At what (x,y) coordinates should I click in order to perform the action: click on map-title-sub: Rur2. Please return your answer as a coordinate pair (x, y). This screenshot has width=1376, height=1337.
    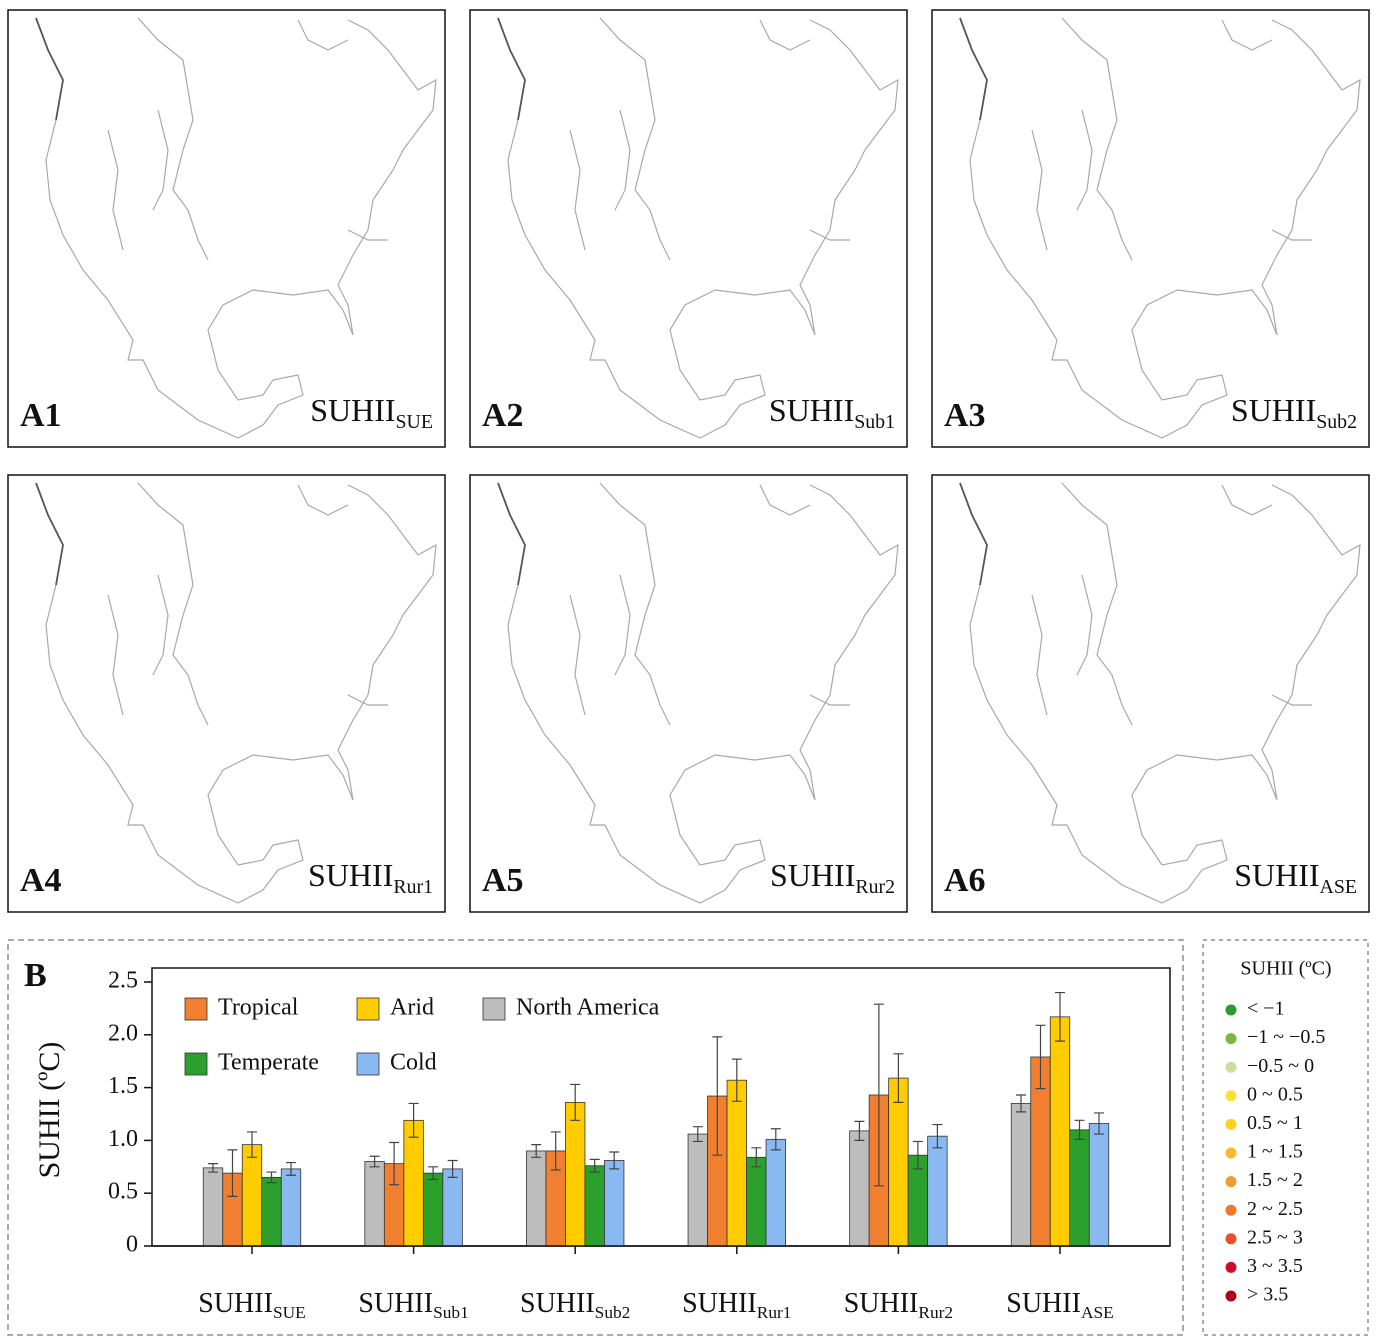
    Looking at the image, I should click on (875, 887).